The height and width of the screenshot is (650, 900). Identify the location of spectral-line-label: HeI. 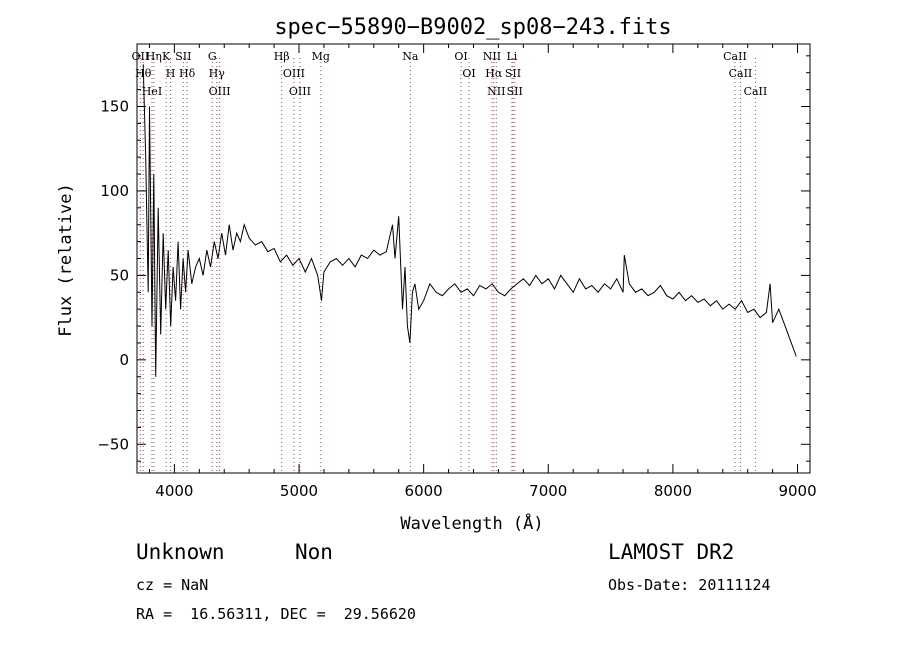
(152, 91).